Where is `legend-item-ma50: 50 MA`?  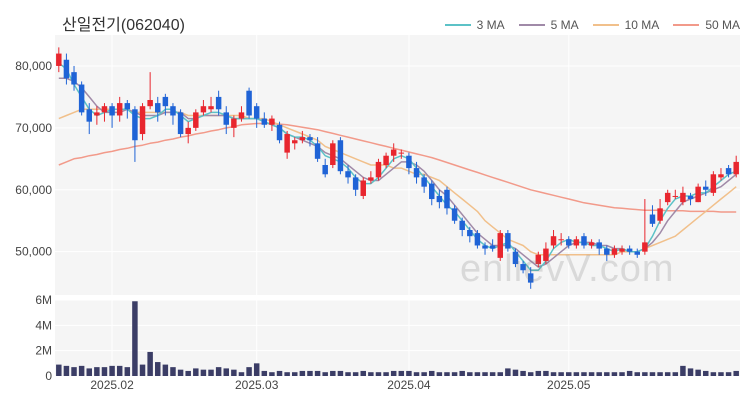
legend-item-ma50: 50 MA is located at coordinates (706, 25).